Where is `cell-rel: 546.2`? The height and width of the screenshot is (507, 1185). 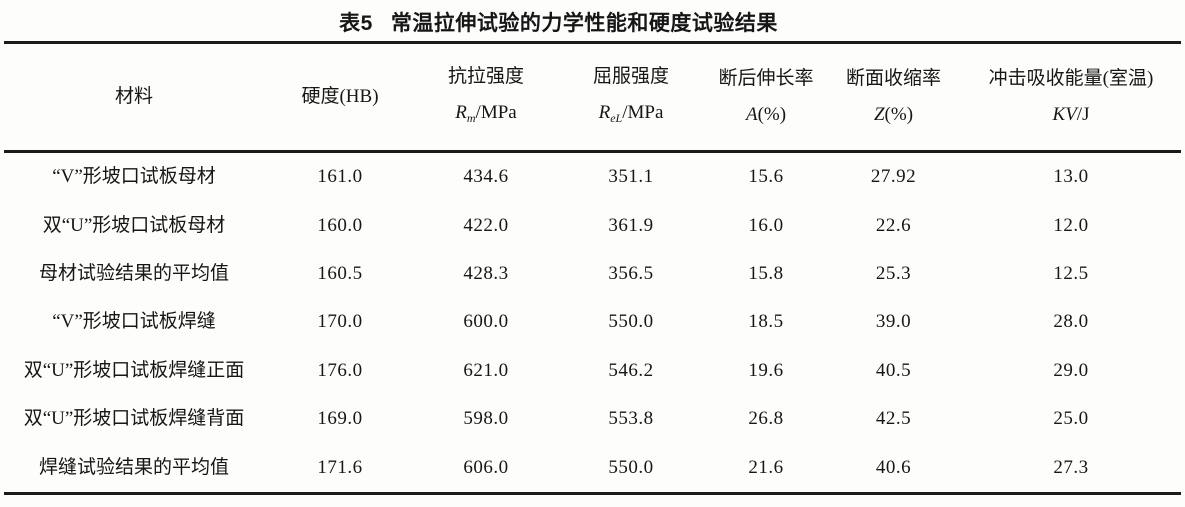
cell-rel: 546.2 is located at coordinates (631, 370).